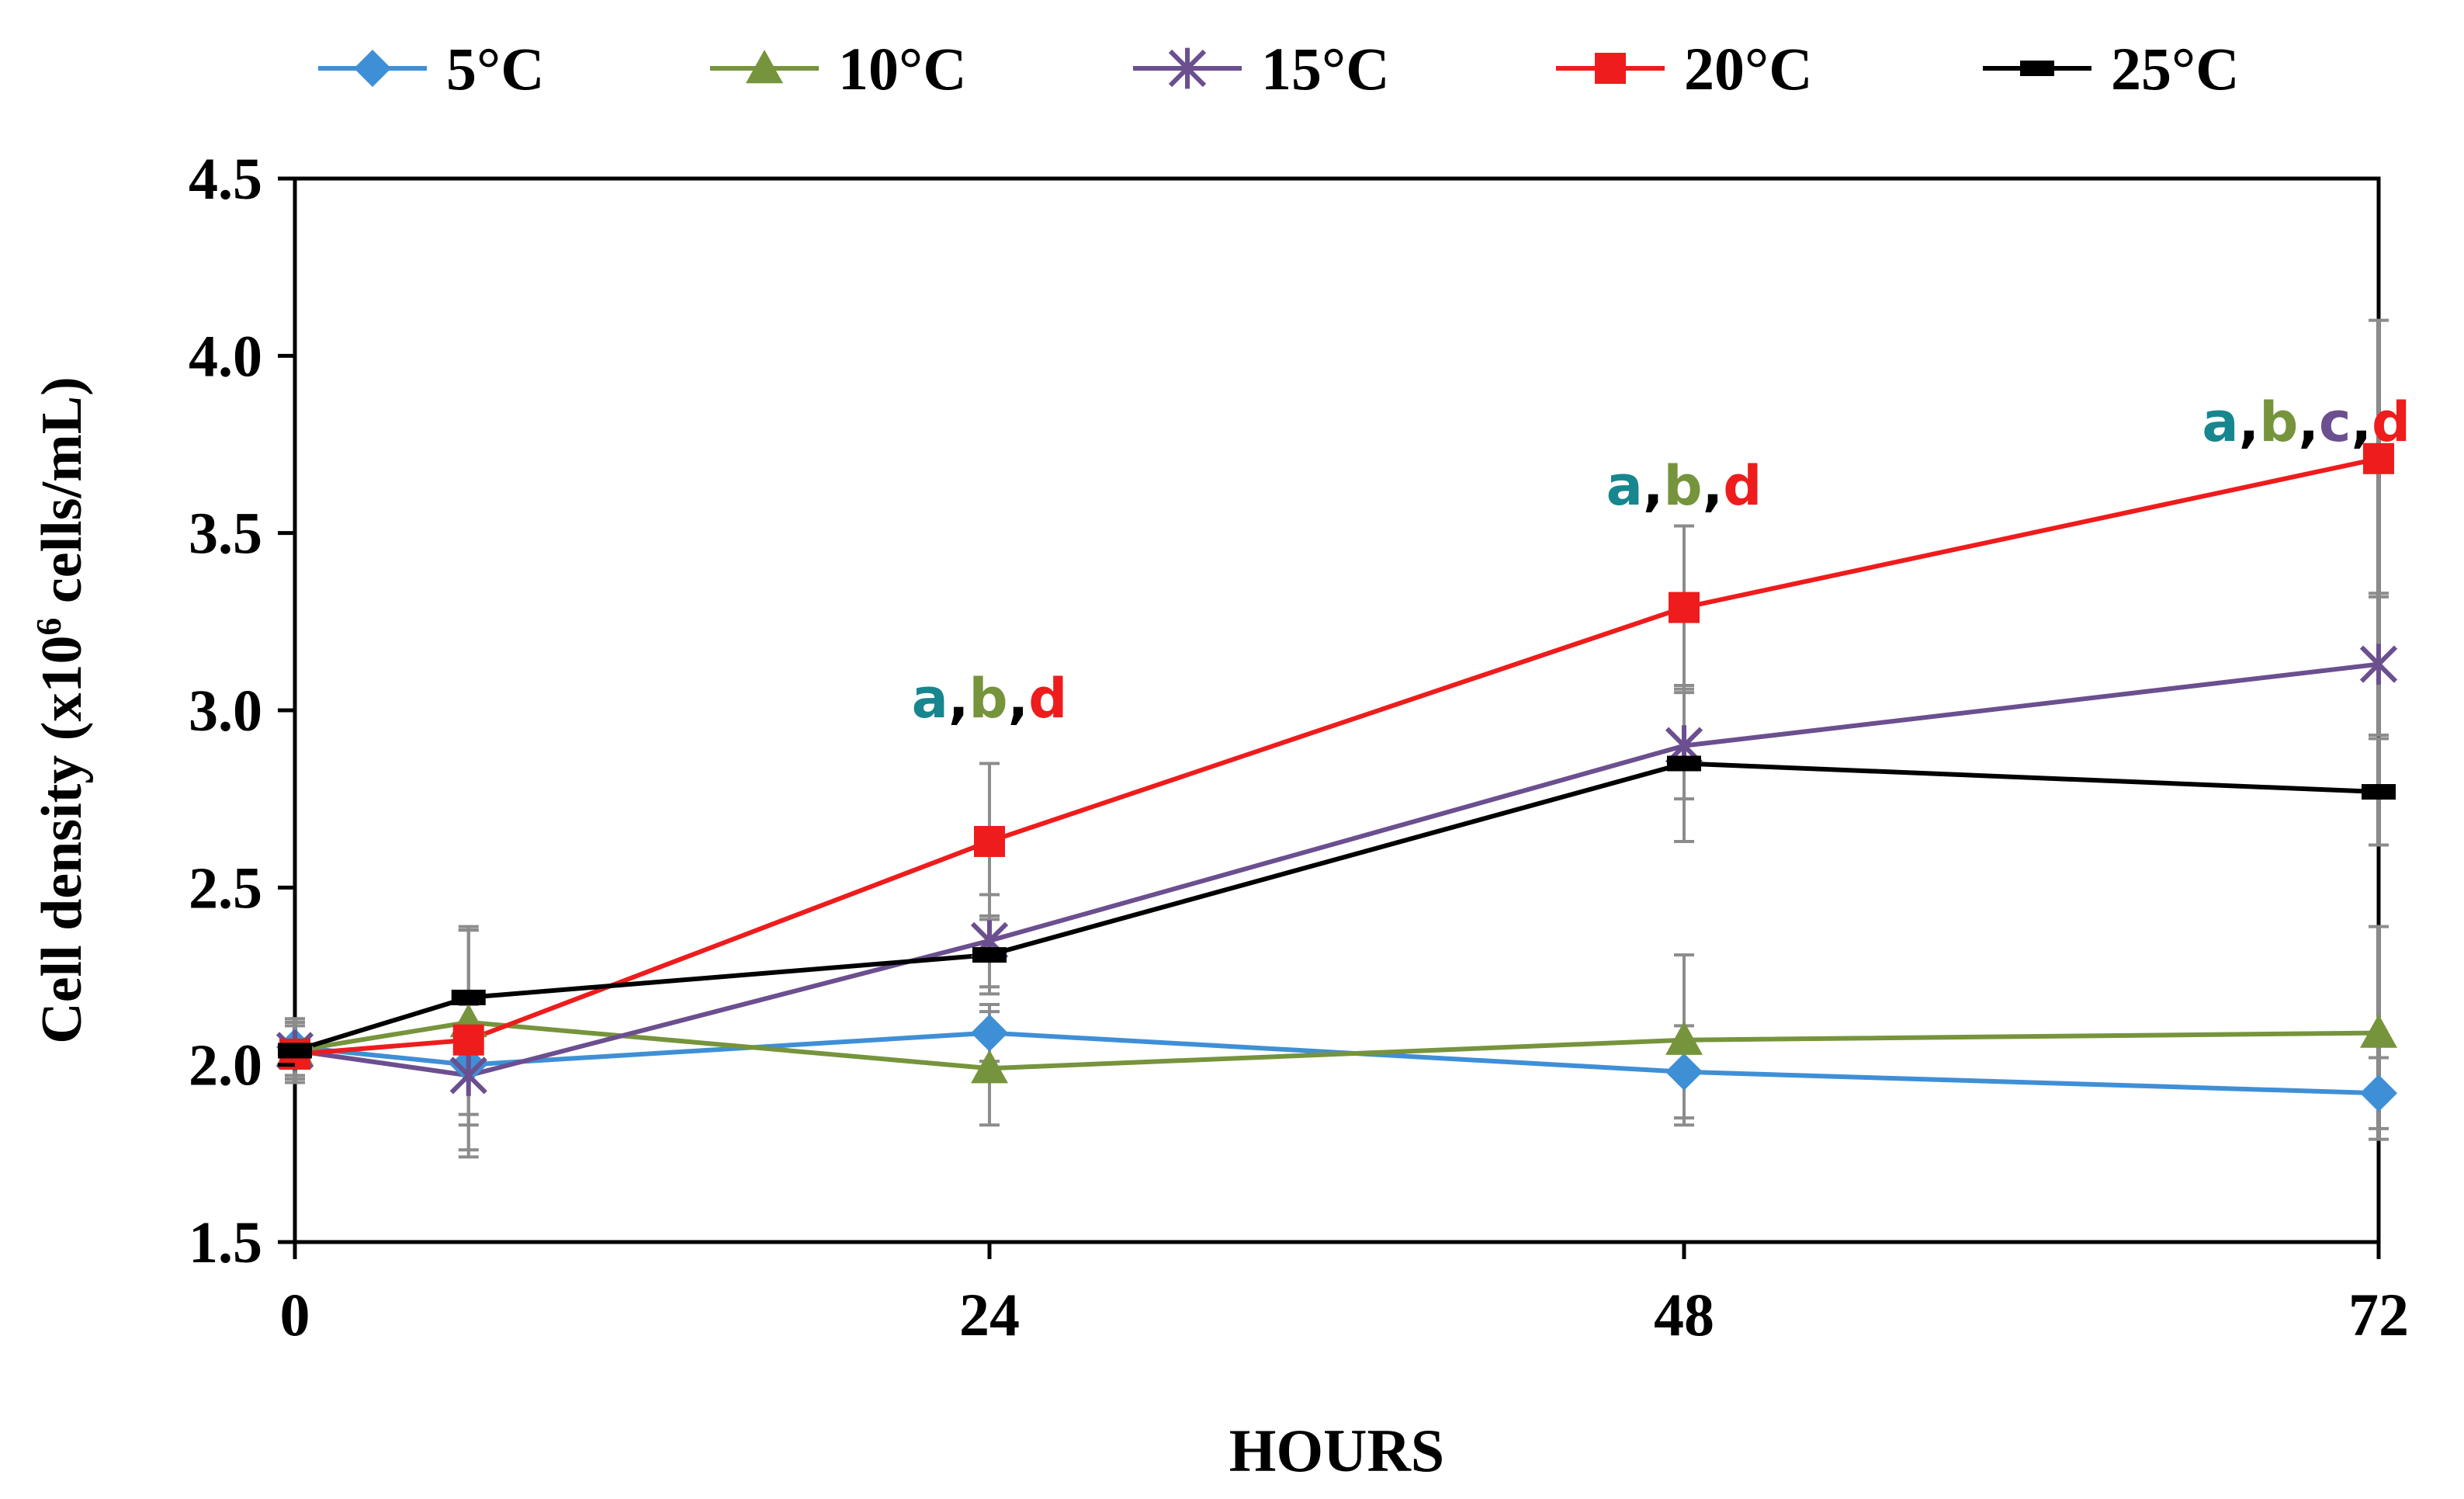 This screenshot has width=2464, height=1499. I want to click on legend-item: 20°C, so click(1685, 68).